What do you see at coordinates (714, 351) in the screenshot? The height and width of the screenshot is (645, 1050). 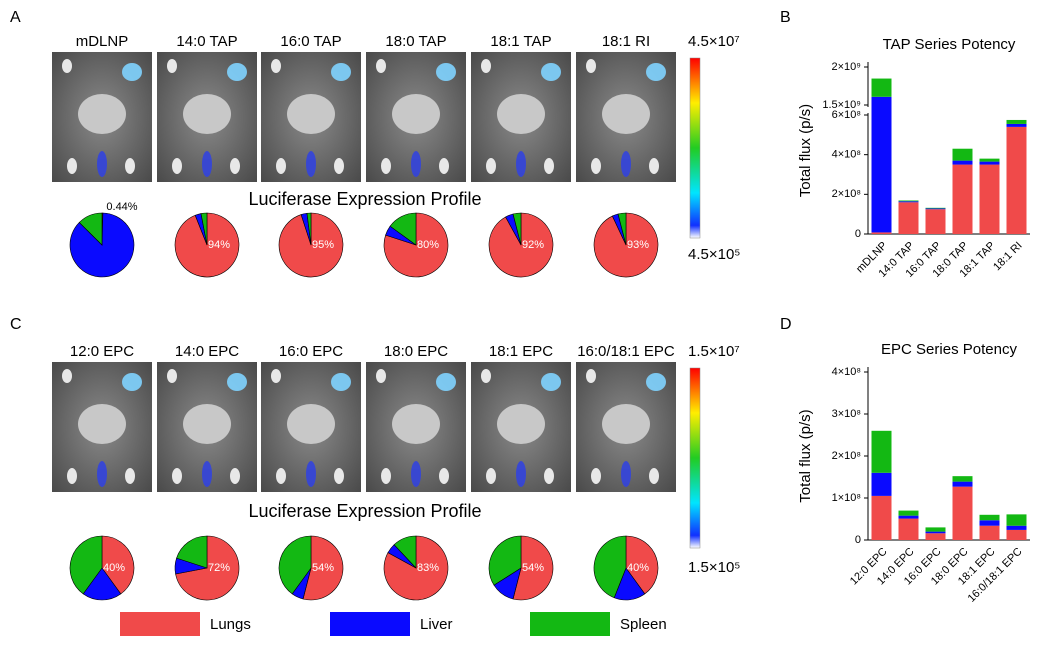 I see `scale-max: 1.5×10⁷` at bounding box center [714, 351].